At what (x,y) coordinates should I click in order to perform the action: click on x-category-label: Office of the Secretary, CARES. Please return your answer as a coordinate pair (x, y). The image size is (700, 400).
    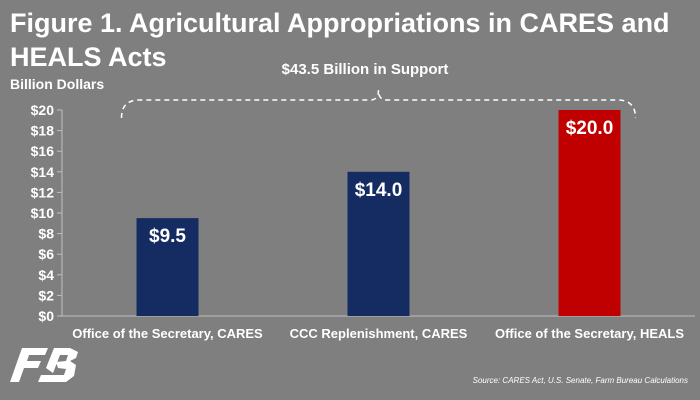
    Looking at the image, I should click on (167, 333).